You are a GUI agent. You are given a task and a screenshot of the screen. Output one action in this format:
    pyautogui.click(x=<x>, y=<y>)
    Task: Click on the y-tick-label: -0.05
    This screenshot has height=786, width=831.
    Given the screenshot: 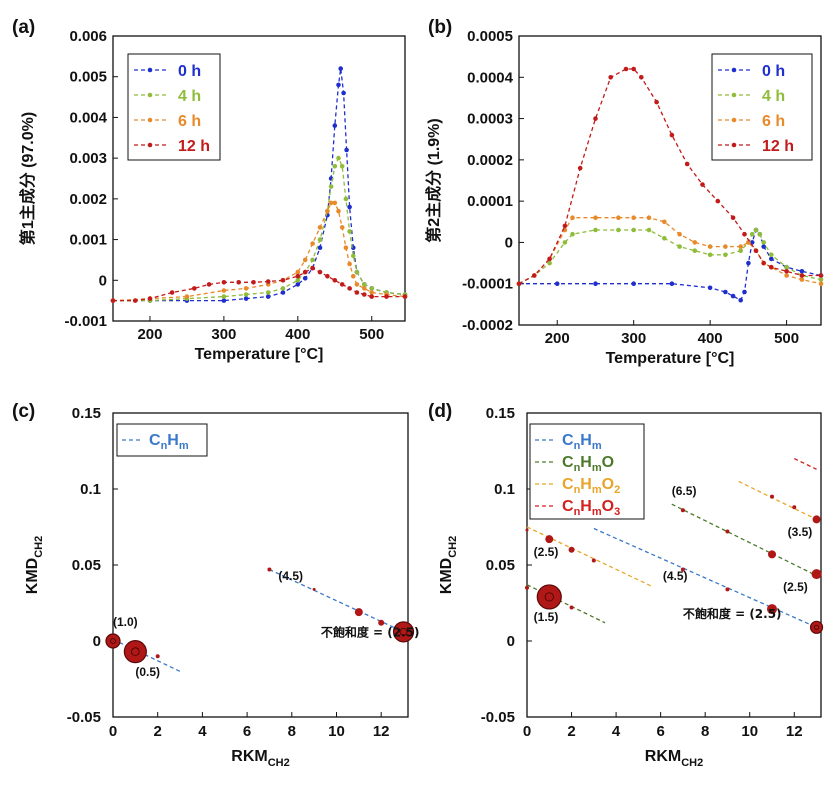 What is the action you would take?
    pyautogui.click(x=498, y=717)
    